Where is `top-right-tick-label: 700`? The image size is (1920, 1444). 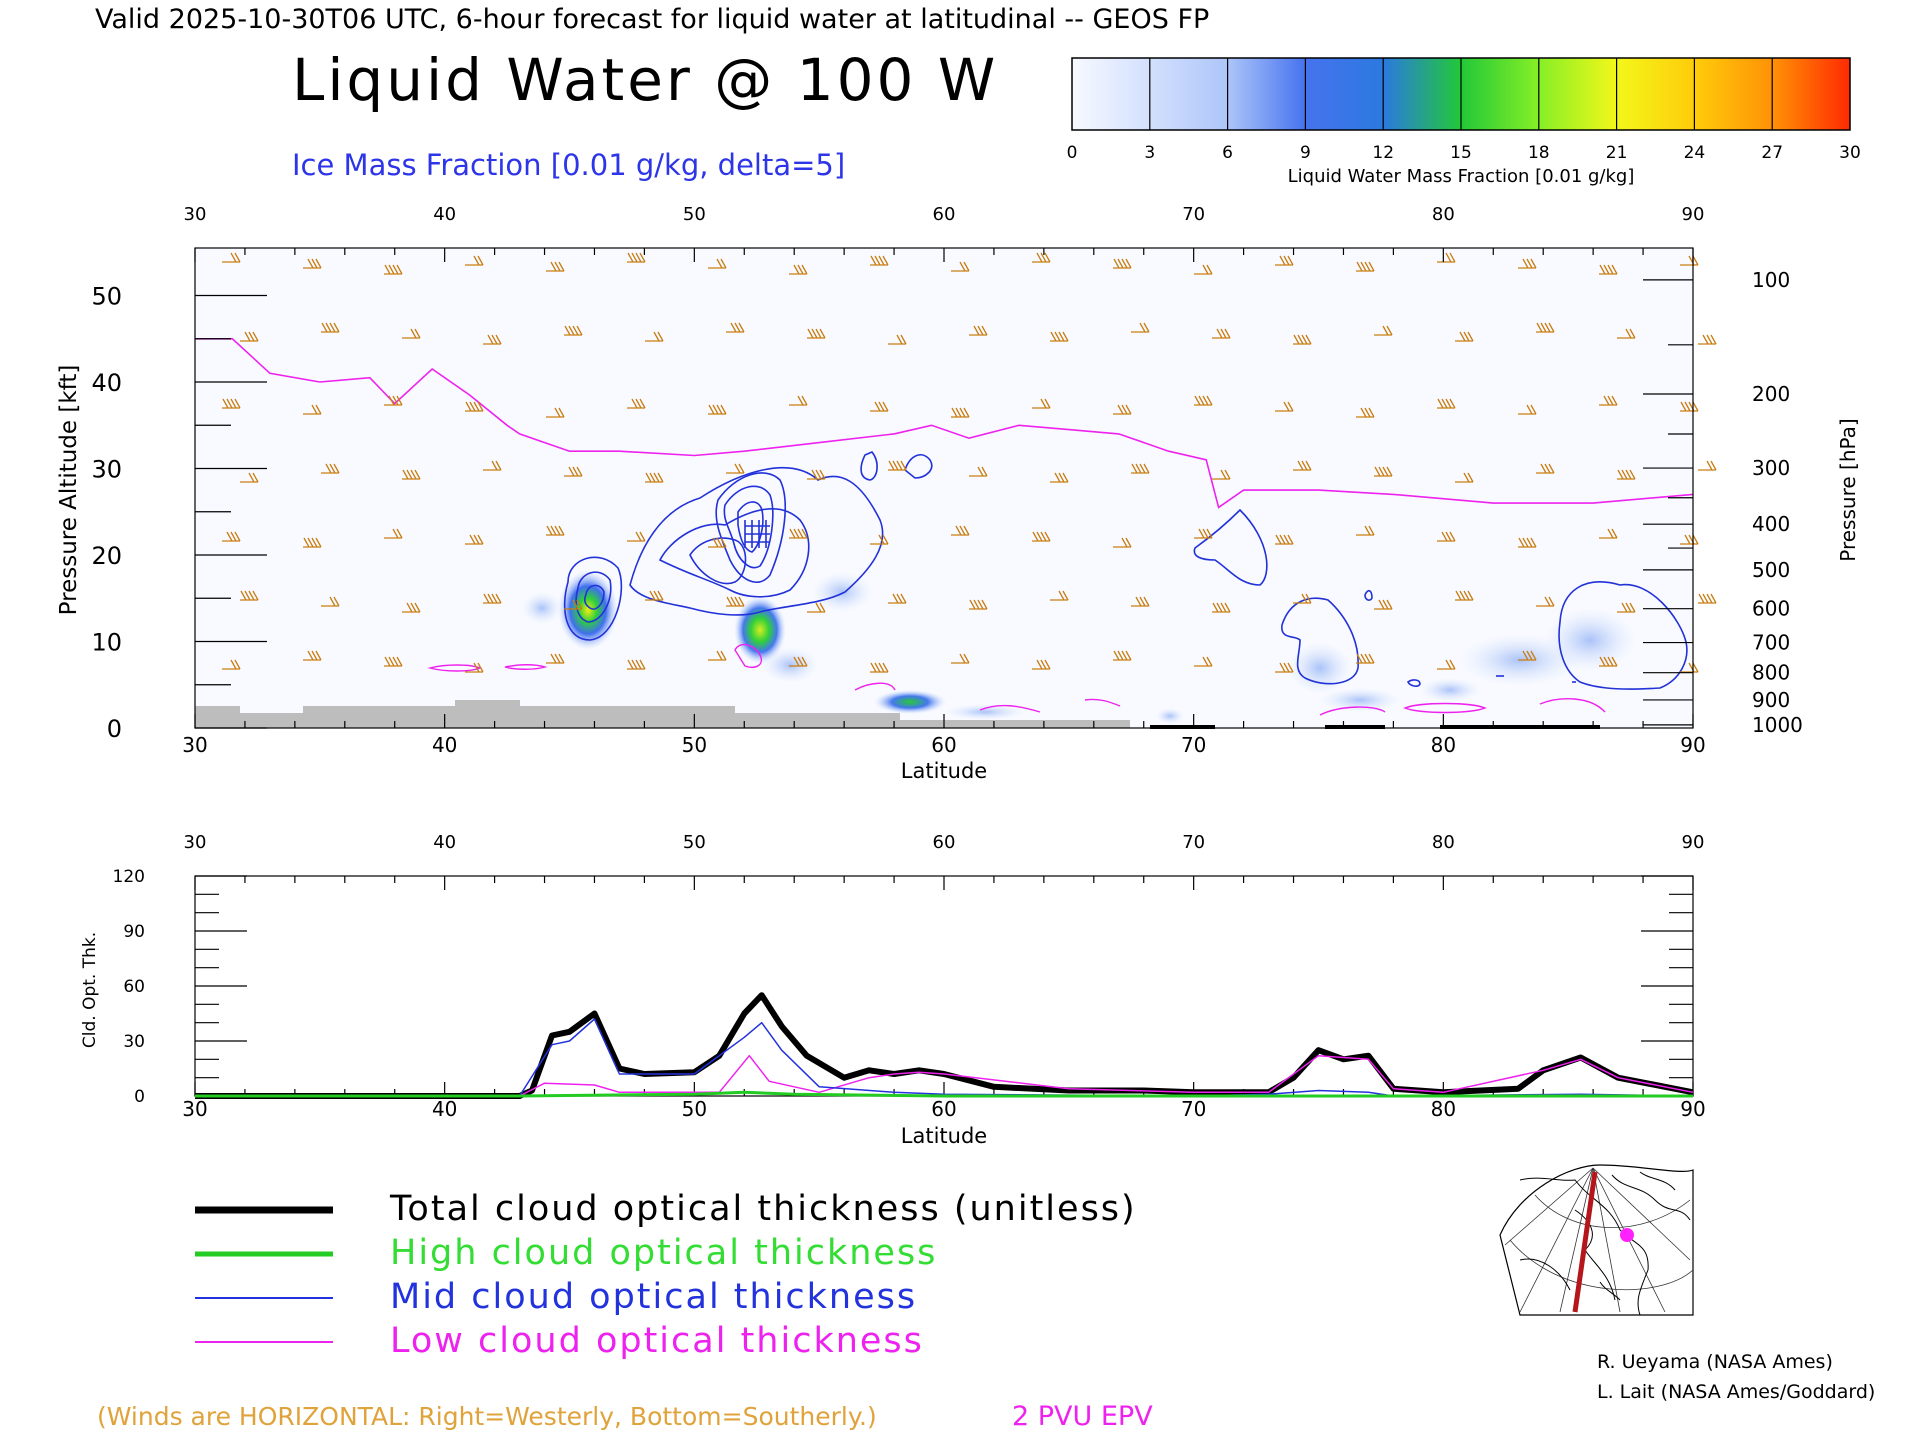 top-right-tick-label: 700 is located at coordinates (1771, 643).